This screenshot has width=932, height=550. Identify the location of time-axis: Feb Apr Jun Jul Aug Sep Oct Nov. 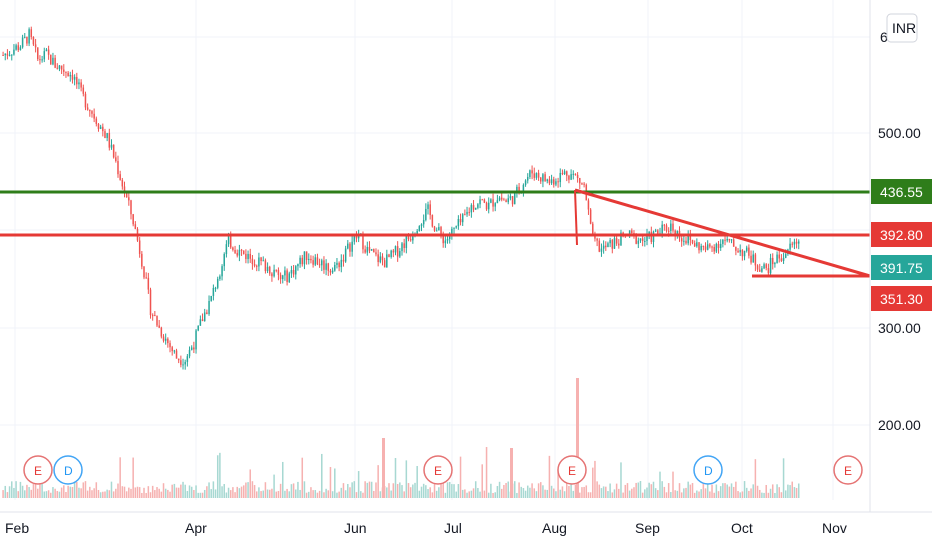
(466, 523).